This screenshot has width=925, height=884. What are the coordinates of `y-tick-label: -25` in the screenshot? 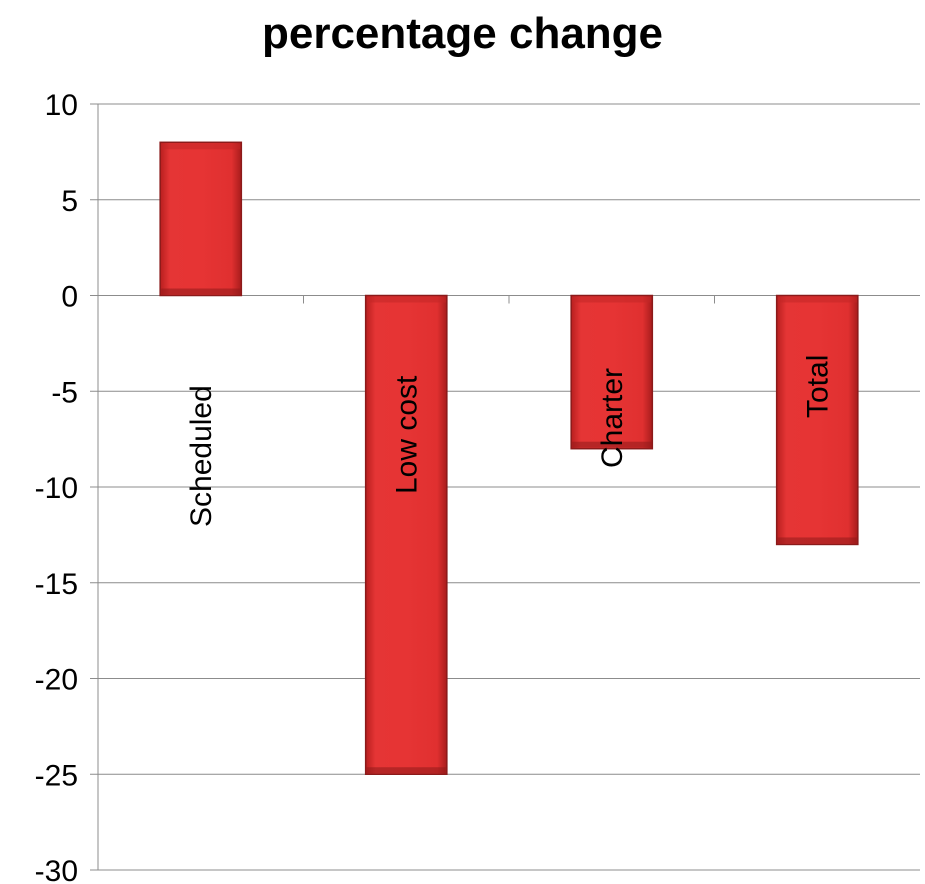 It's located at (56, 775).